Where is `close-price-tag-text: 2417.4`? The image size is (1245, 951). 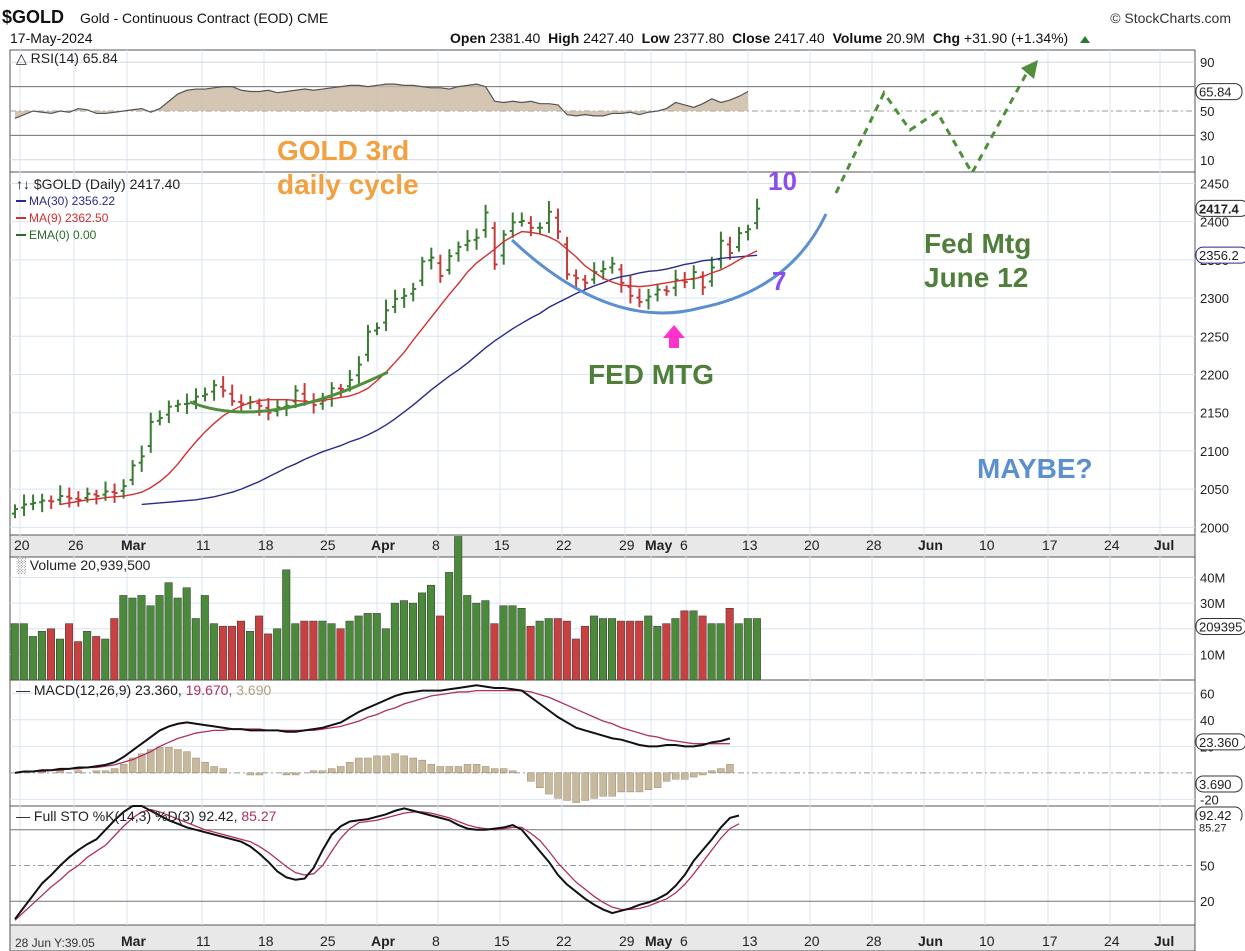
close-price-tag-text: 2417.4 is located at coordinates (1219, 208).